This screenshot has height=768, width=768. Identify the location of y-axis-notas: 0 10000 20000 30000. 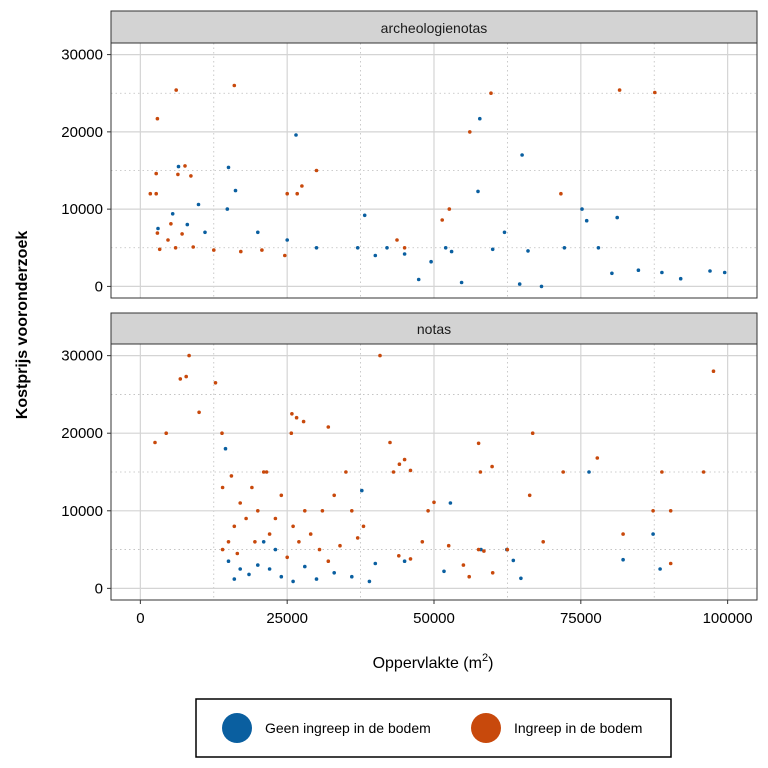
(86, 472).